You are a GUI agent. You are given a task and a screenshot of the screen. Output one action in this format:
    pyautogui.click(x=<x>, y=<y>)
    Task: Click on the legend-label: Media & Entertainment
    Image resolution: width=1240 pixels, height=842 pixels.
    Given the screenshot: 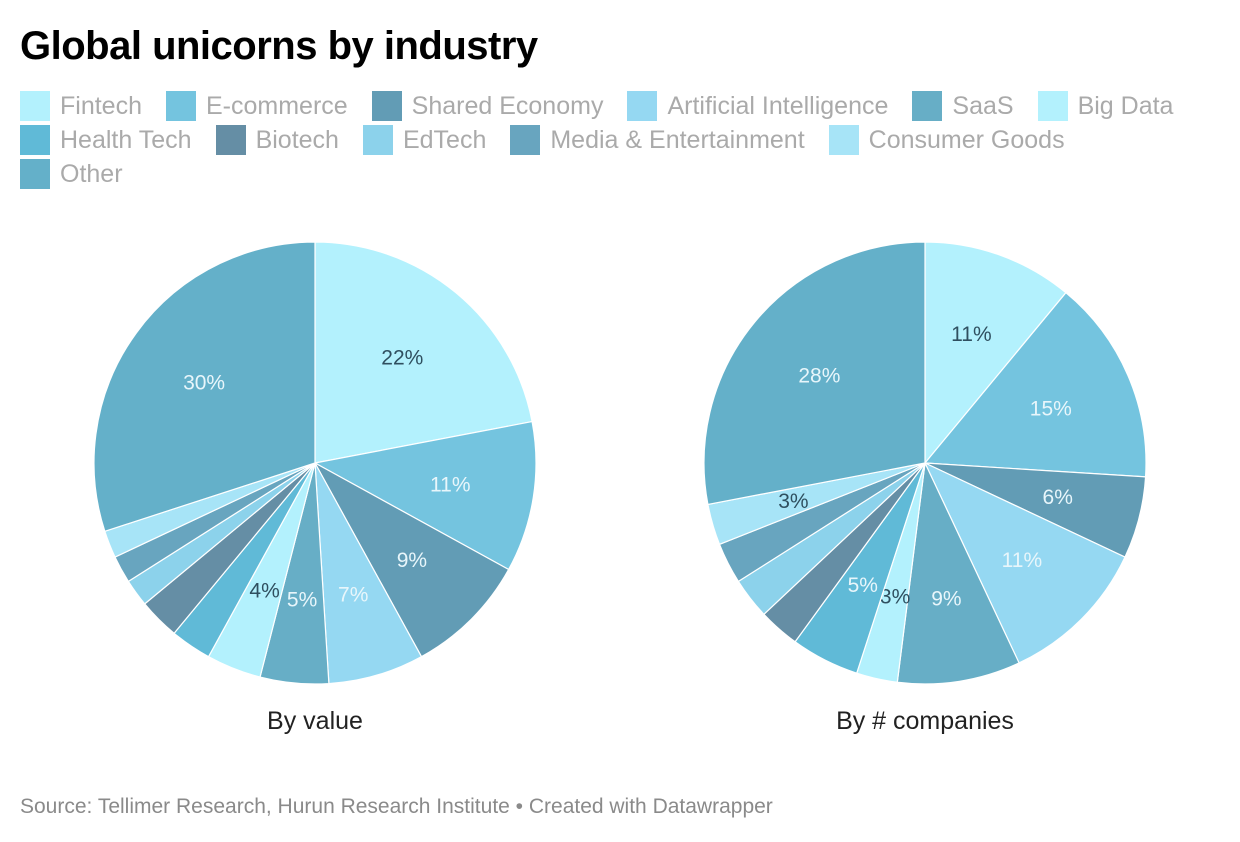 What is the action you would take?
    pyautogui.click(x=677, y=139)
    